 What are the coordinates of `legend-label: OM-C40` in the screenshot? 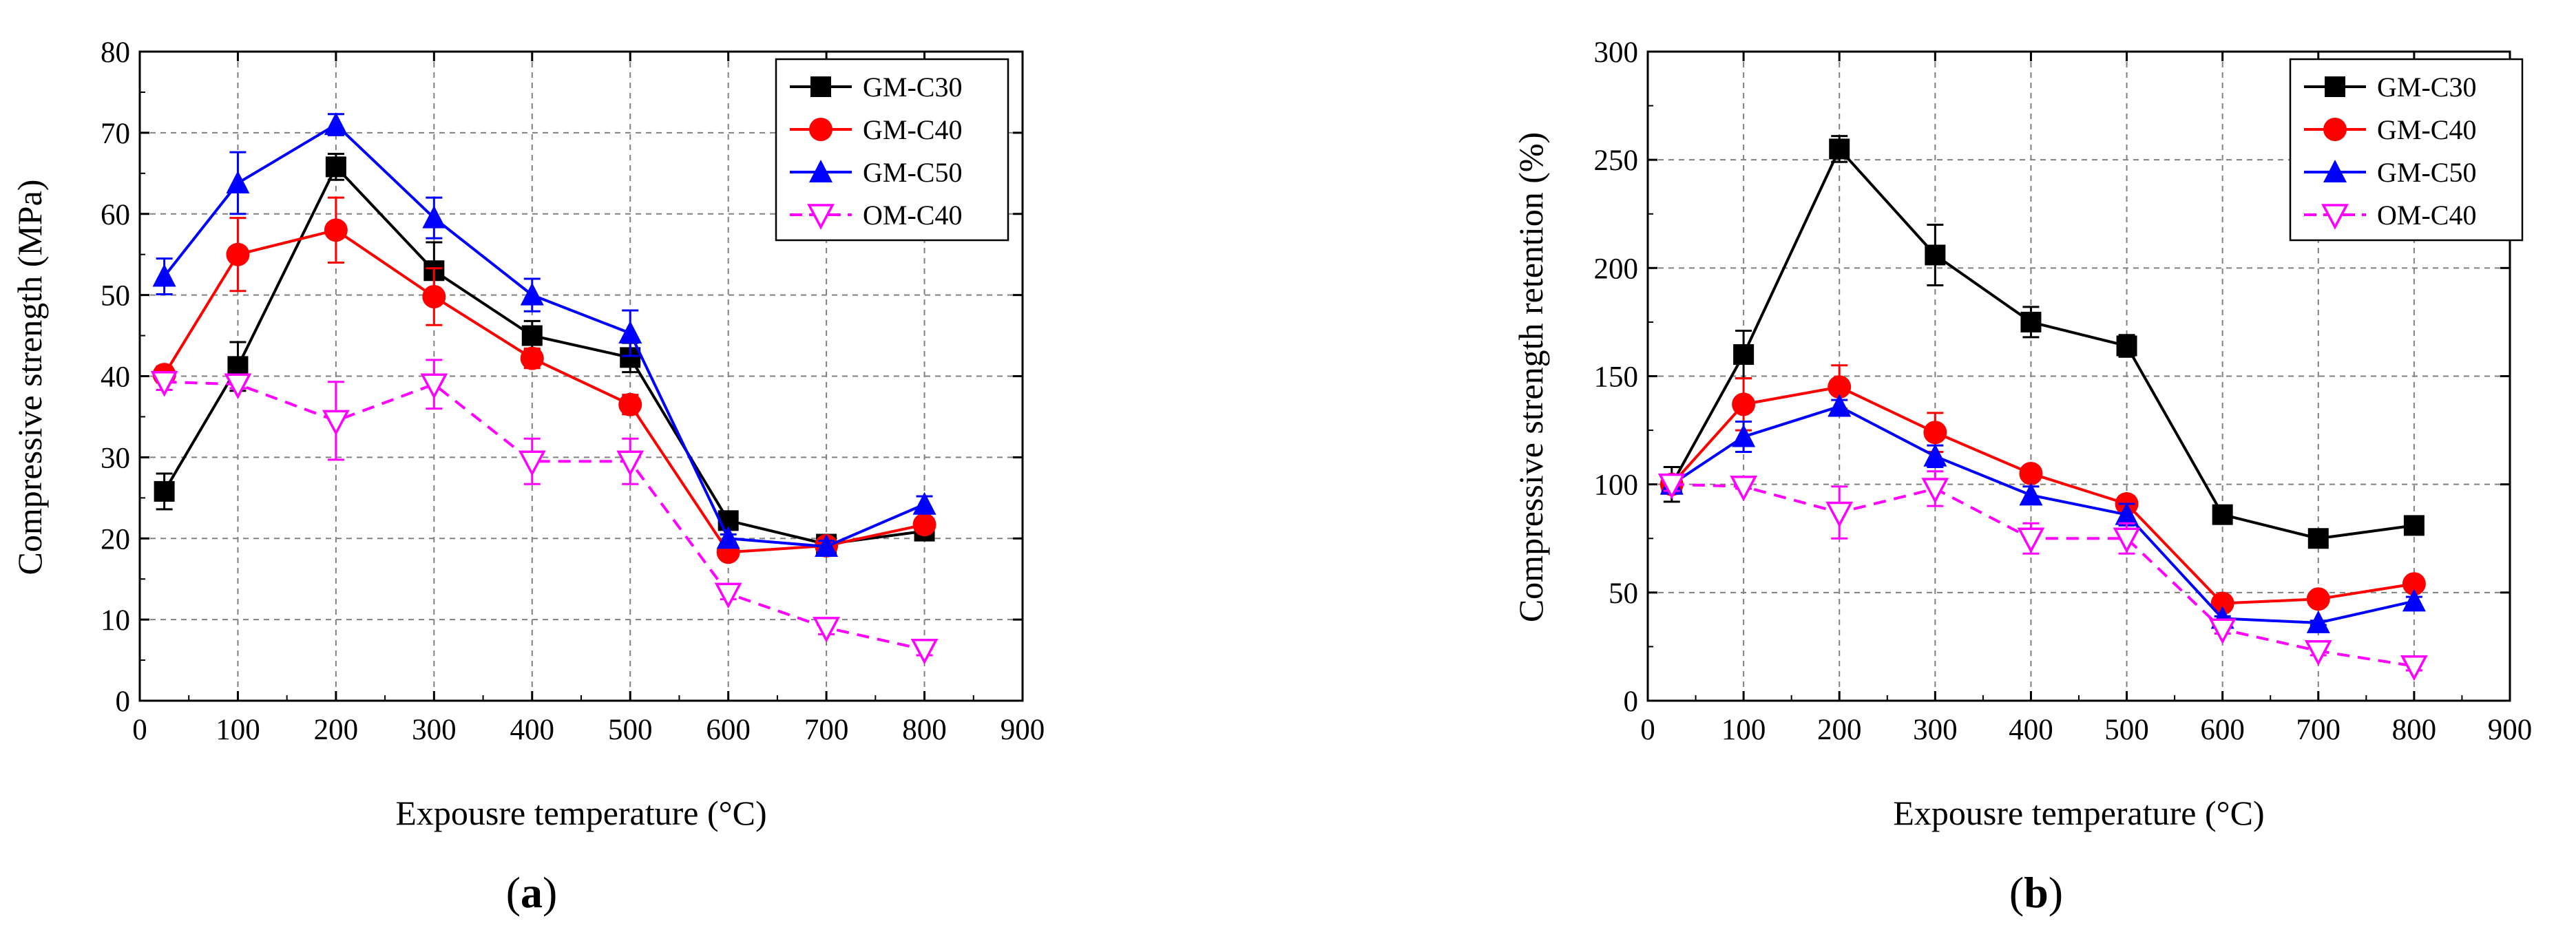 It's located at (2426, 215).